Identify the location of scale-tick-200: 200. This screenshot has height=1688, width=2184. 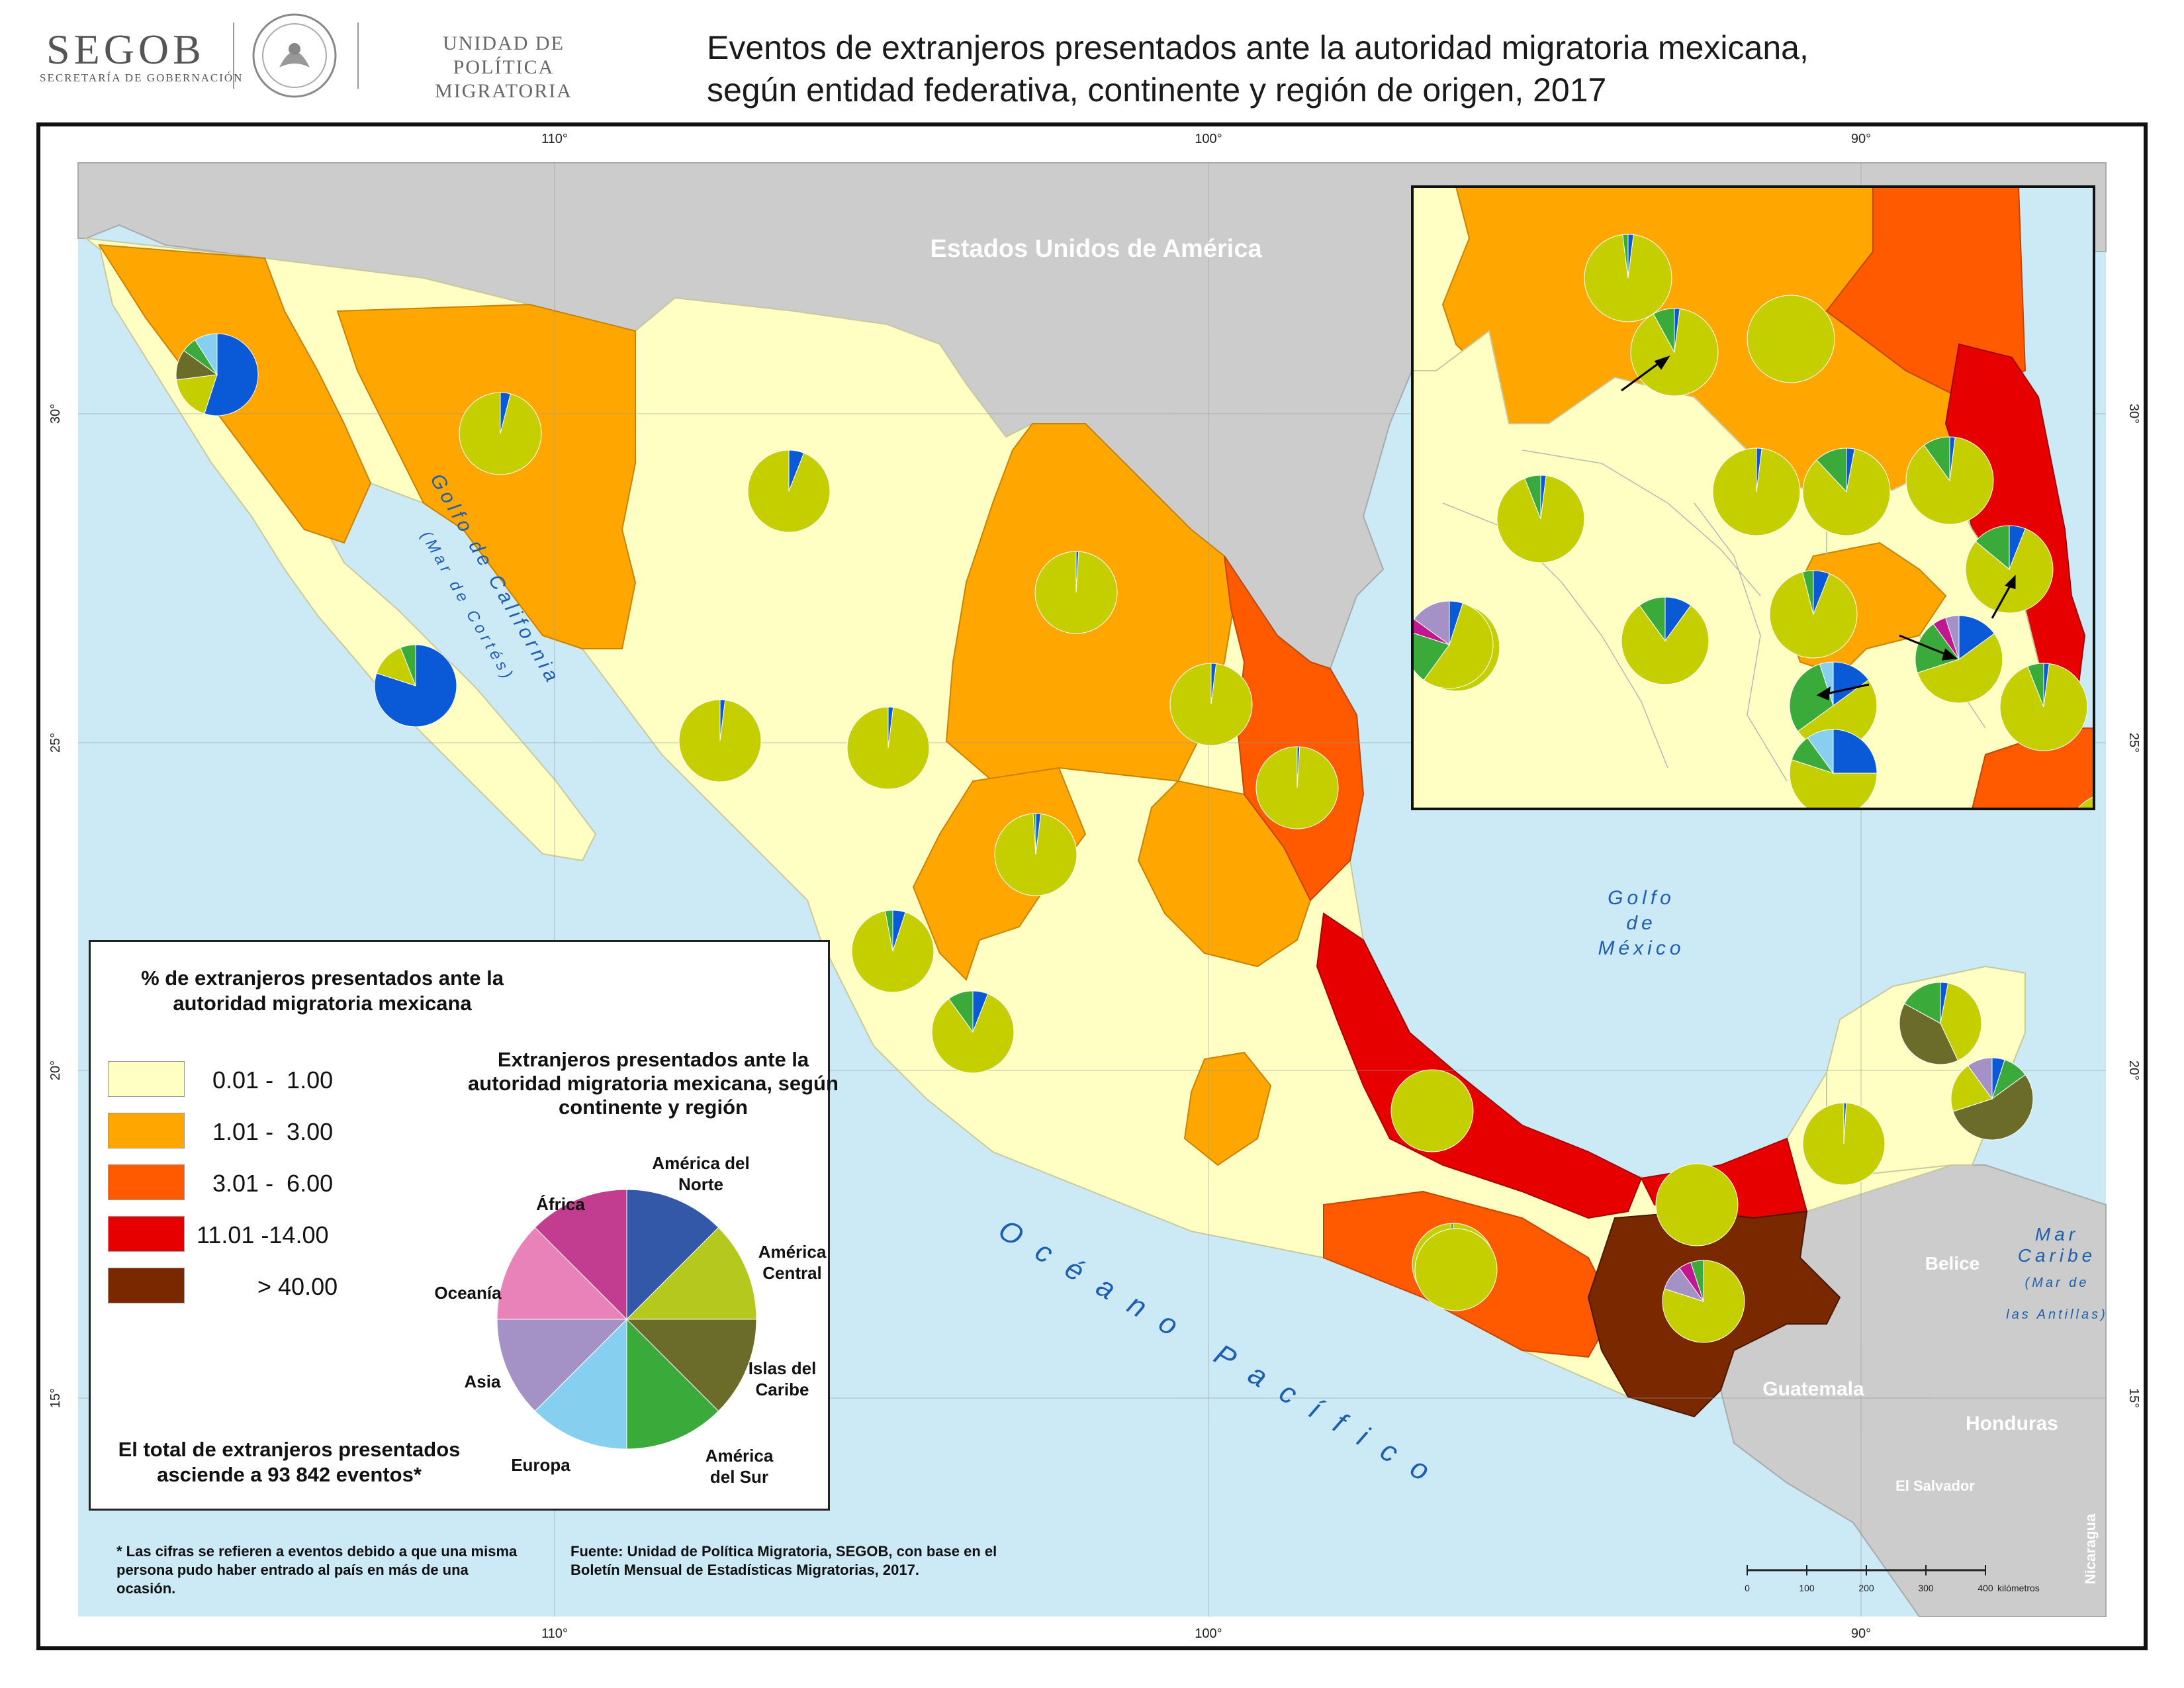
(1866, 1588).